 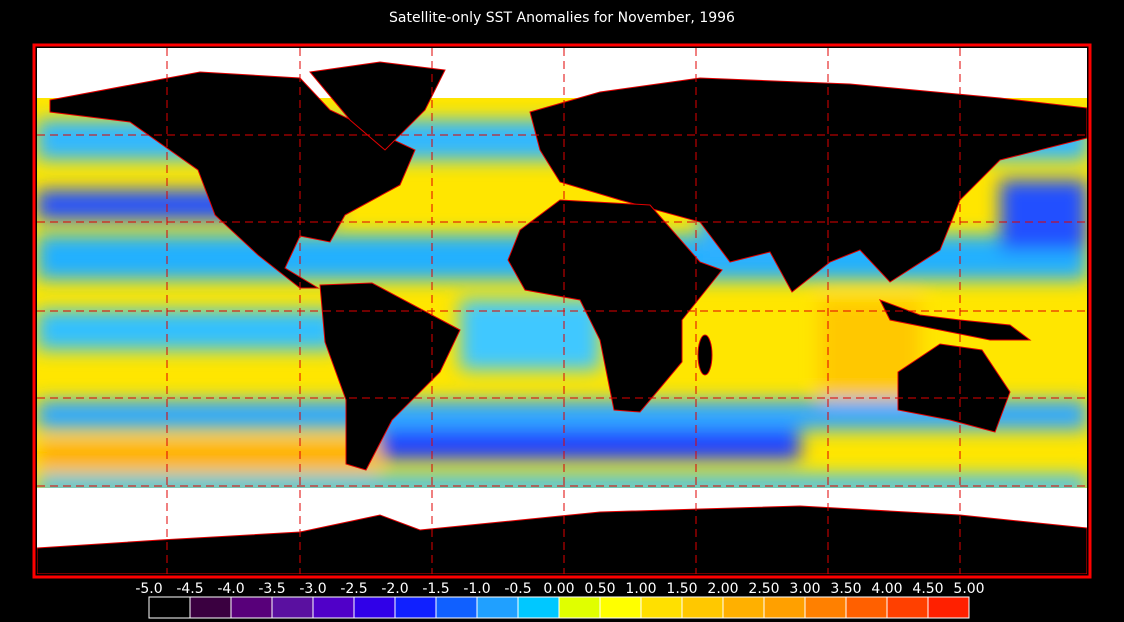 What do you see at coordinates (377, 106) in the screenshot?
I see `greenland` at bounding box center [377, 106].